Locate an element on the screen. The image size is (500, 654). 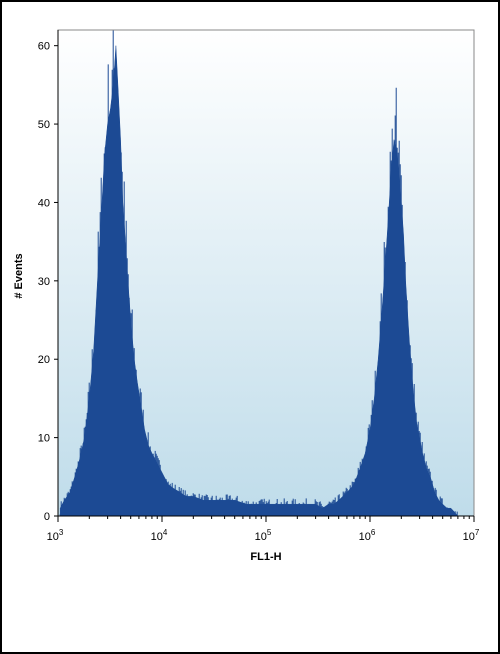
y-tick-label: 50 is located at coordinates (44, 125).